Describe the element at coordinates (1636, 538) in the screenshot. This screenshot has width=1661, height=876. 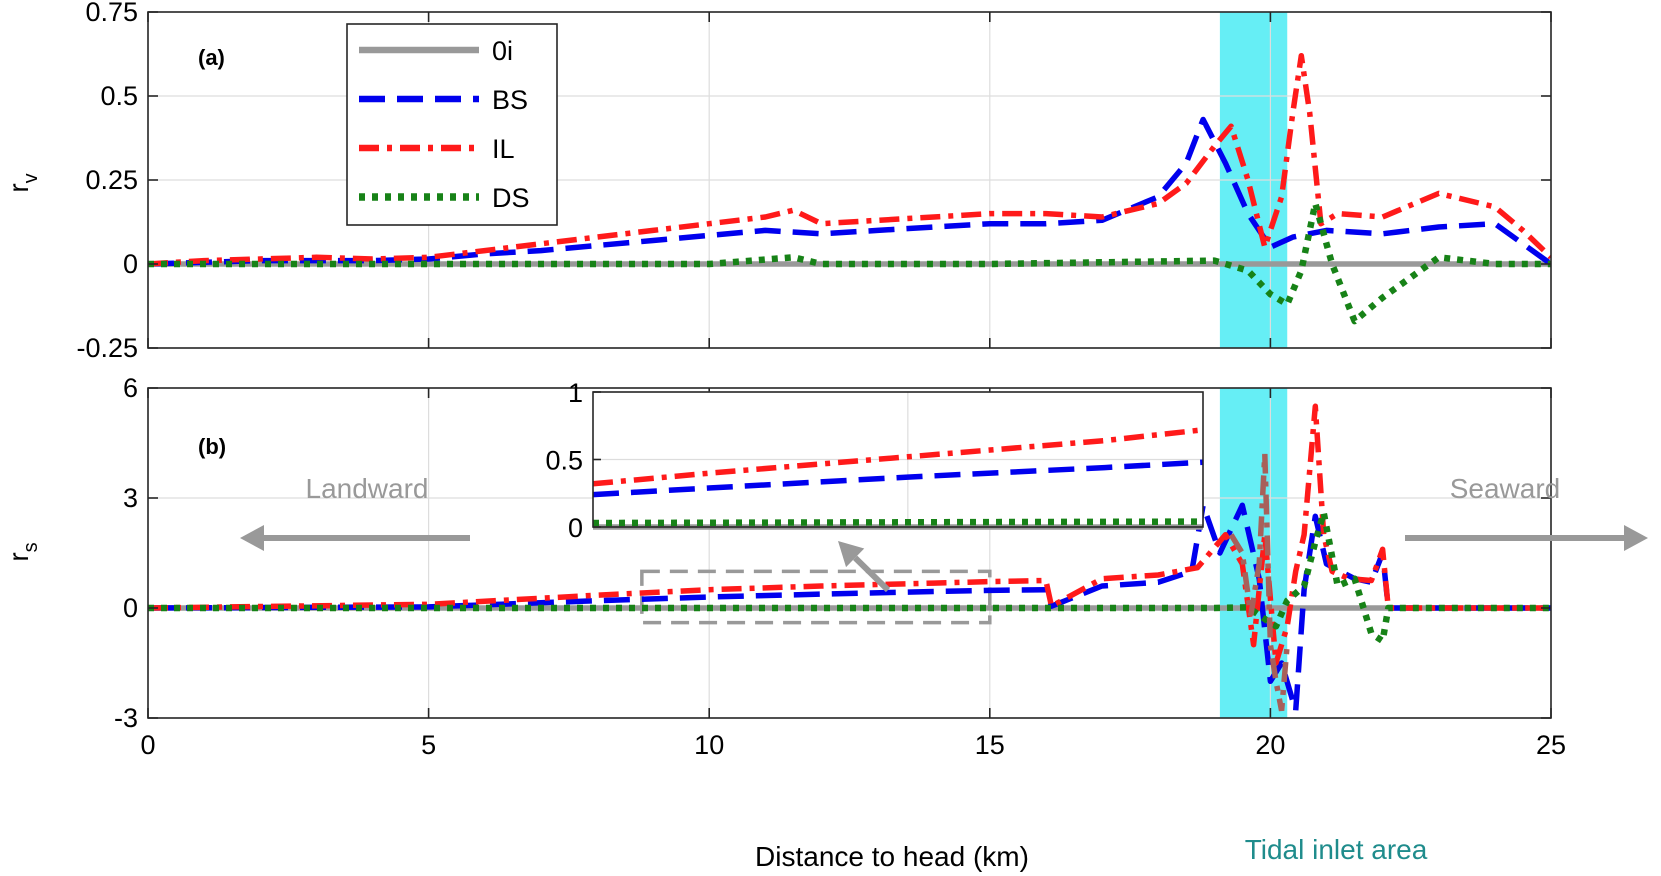
I see `seaward-arrow-head` at that location.